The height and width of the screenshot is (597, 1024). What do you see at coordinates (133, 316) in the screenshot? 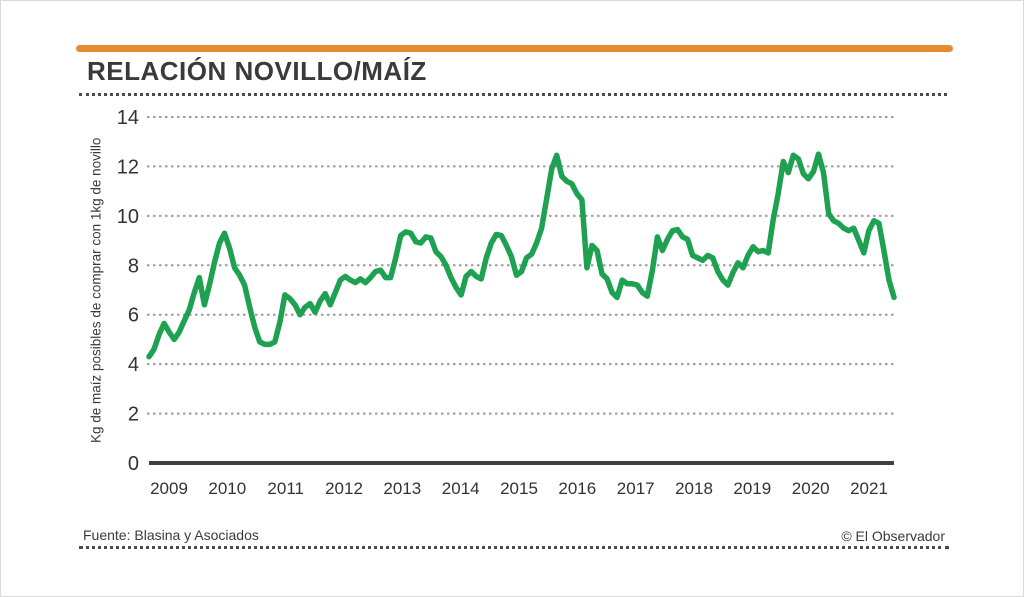
I see `y-tick-label: 6` at bounding box center [133, 316].